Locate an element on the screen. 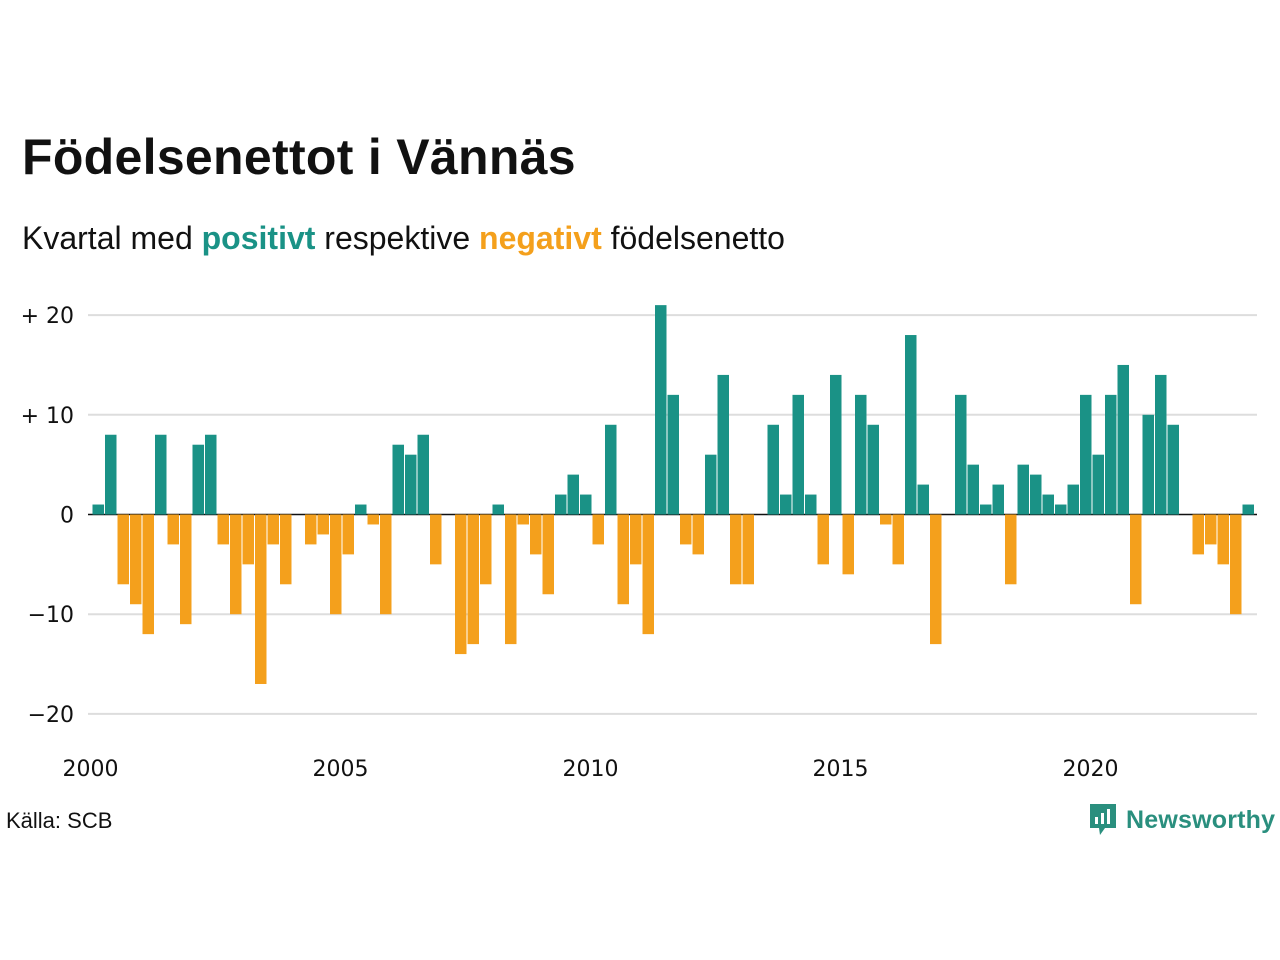 This screenshot has width=1280, height=960. x-tick-label: 2020 is located at coordinates (1091, 769).